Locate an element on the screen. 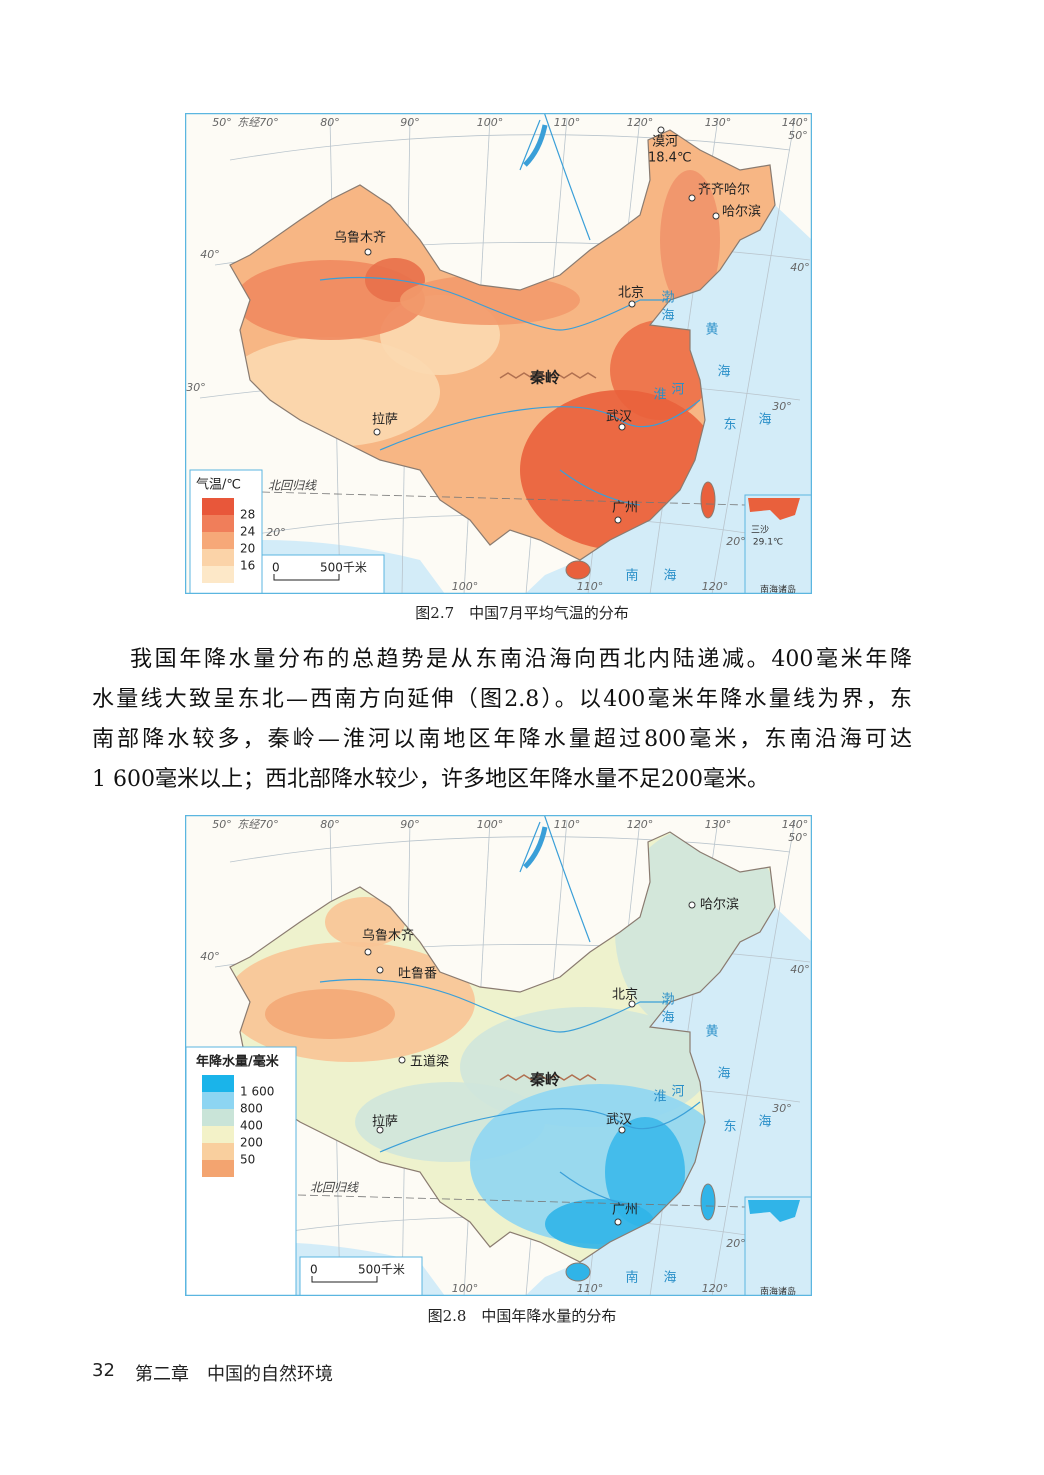 This screenshot has height=1475, width=1044. inset-label: 三沙 is located at coordinates (760, 530).